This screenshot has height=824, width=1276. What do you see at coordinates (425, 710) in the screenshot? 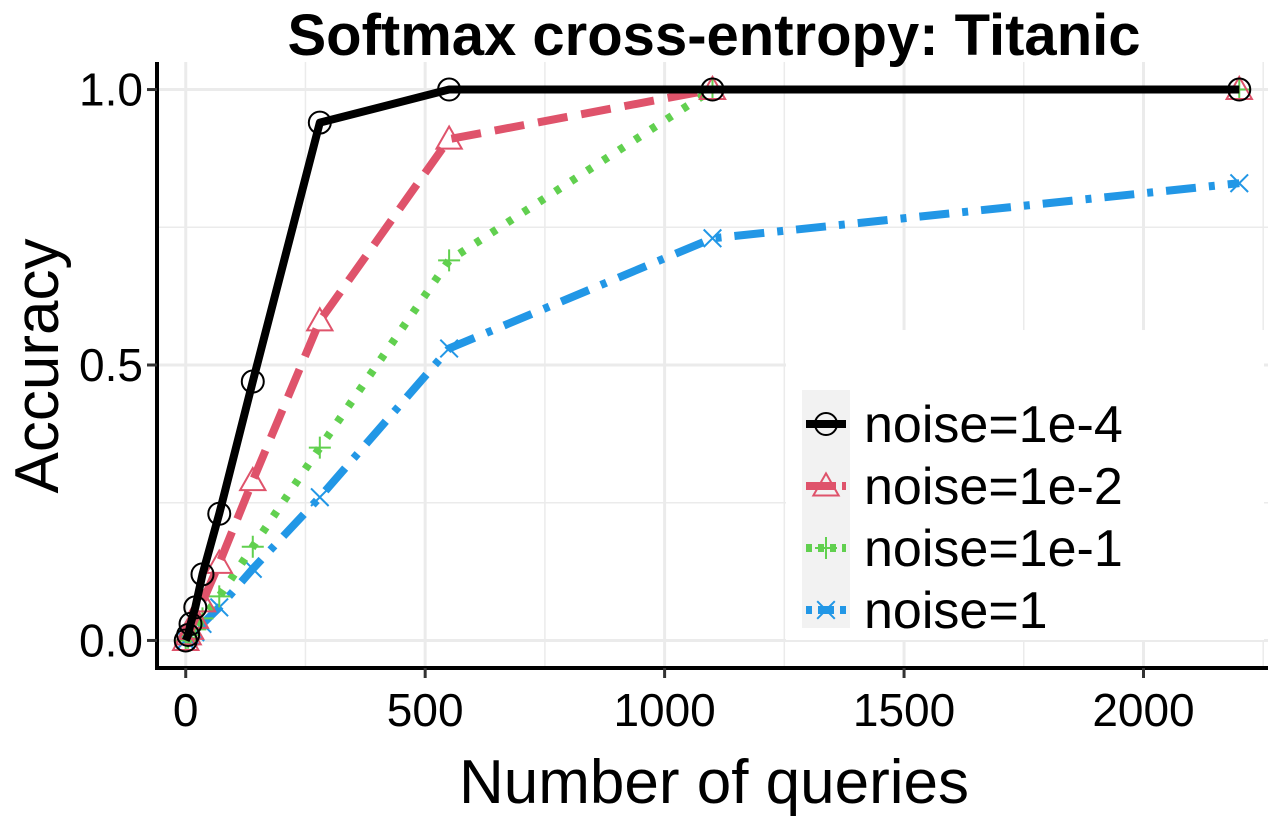
I see `x-tick-label: 500` at bounding box center [425, 710].